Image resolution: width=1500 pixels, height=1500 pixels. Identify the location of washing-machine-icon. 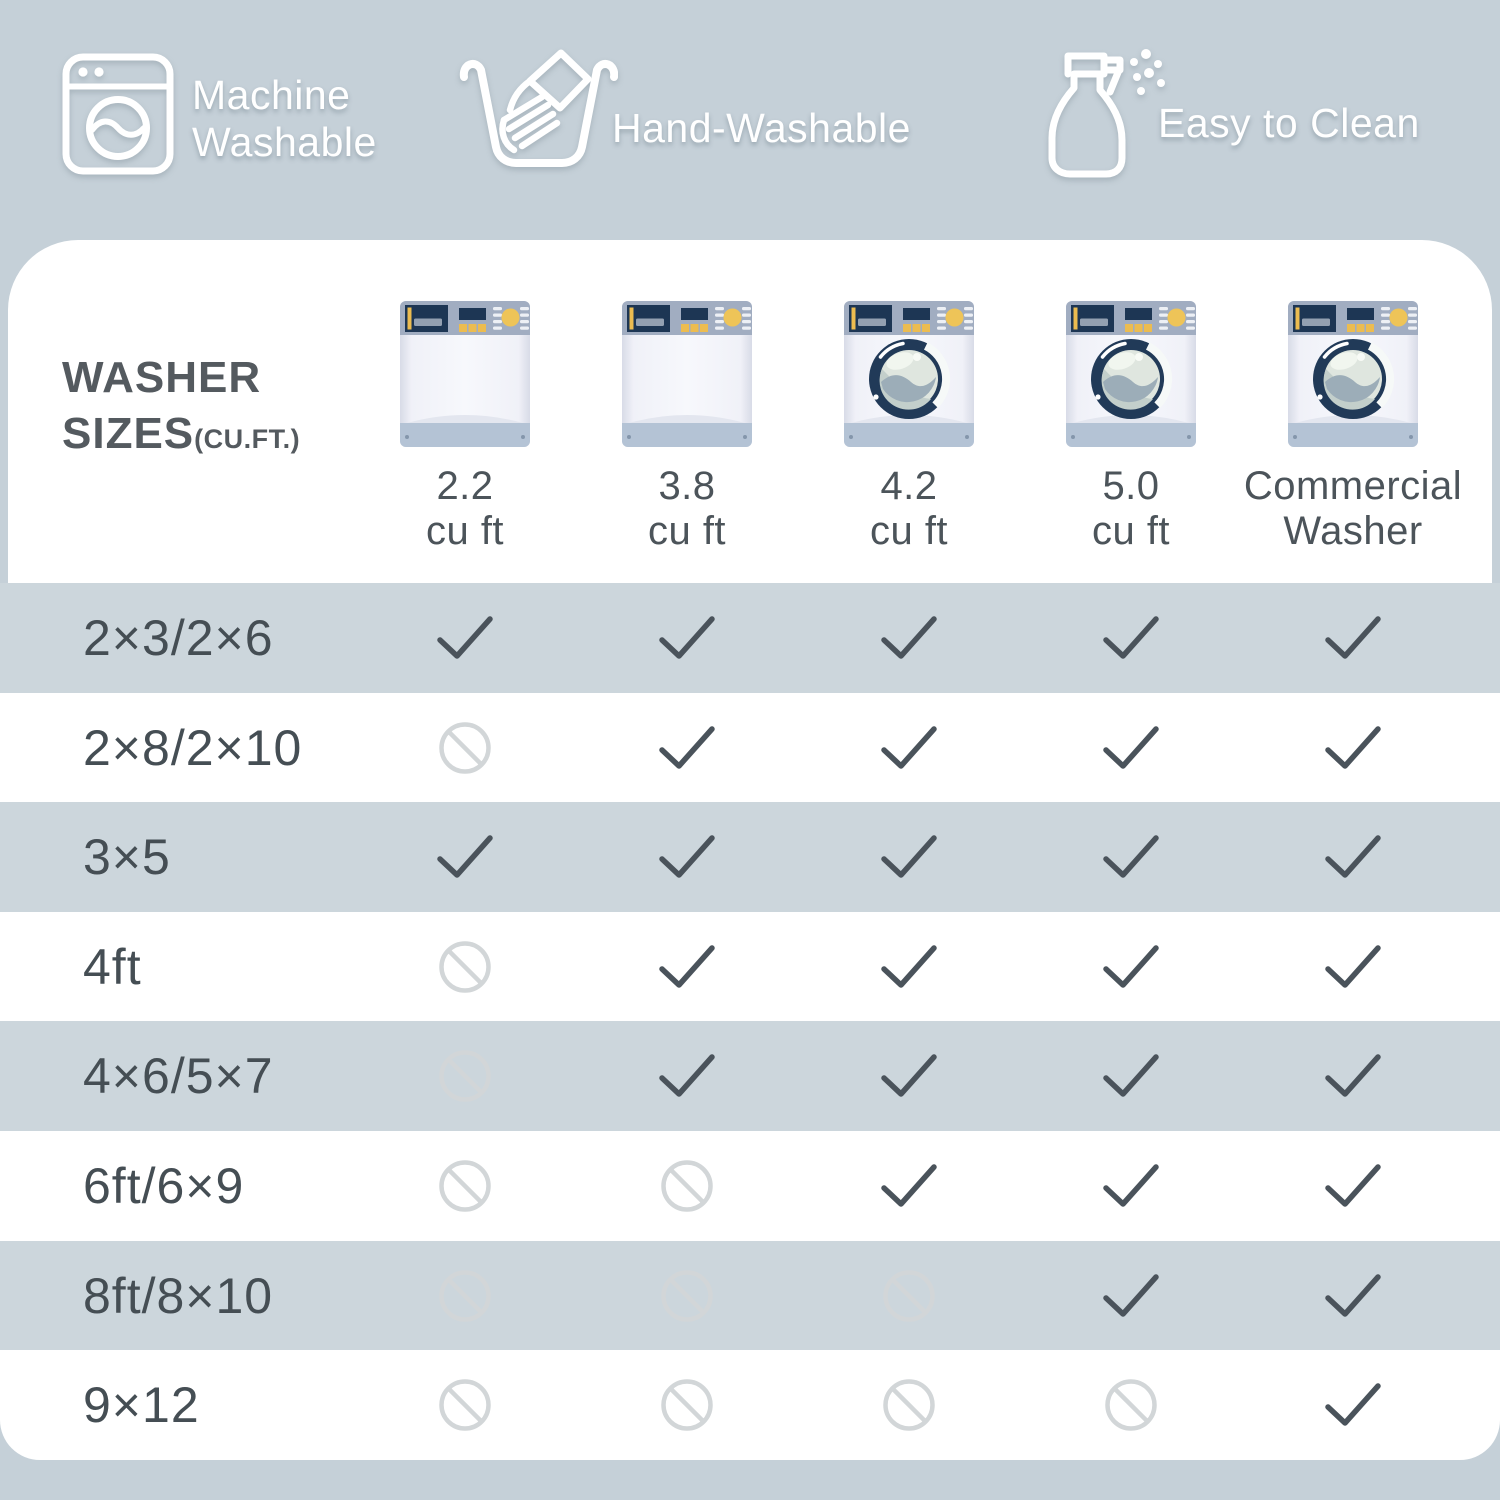
(118, 114).